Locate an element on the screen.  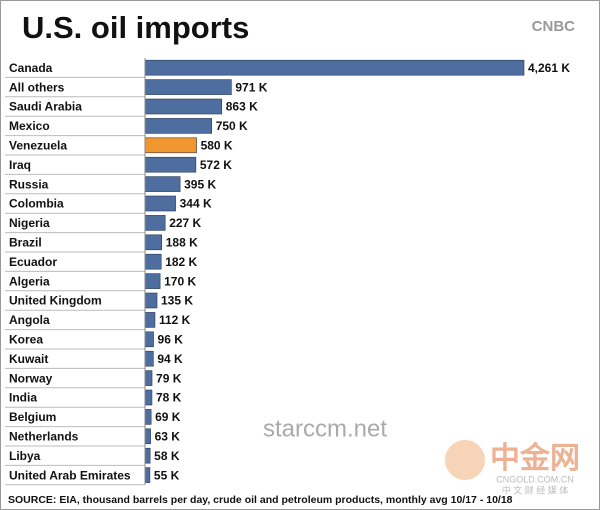
value-label: 395 K is located at coordinates (200, 184).